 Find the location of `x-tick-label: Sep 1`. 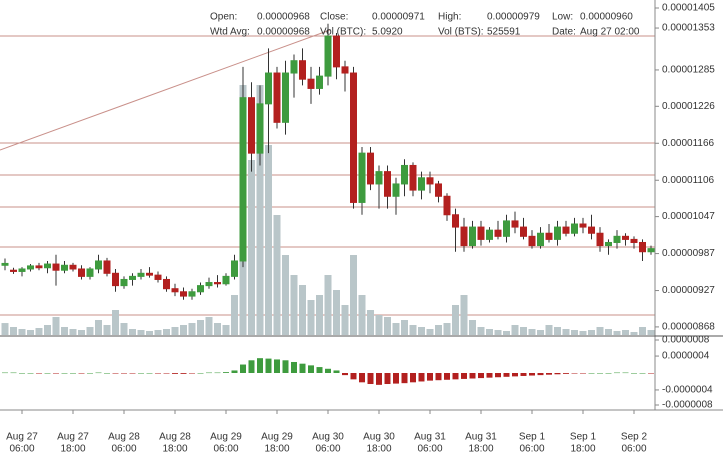

x-tick-label: Sep 1 is located at coordinates (532, 437).